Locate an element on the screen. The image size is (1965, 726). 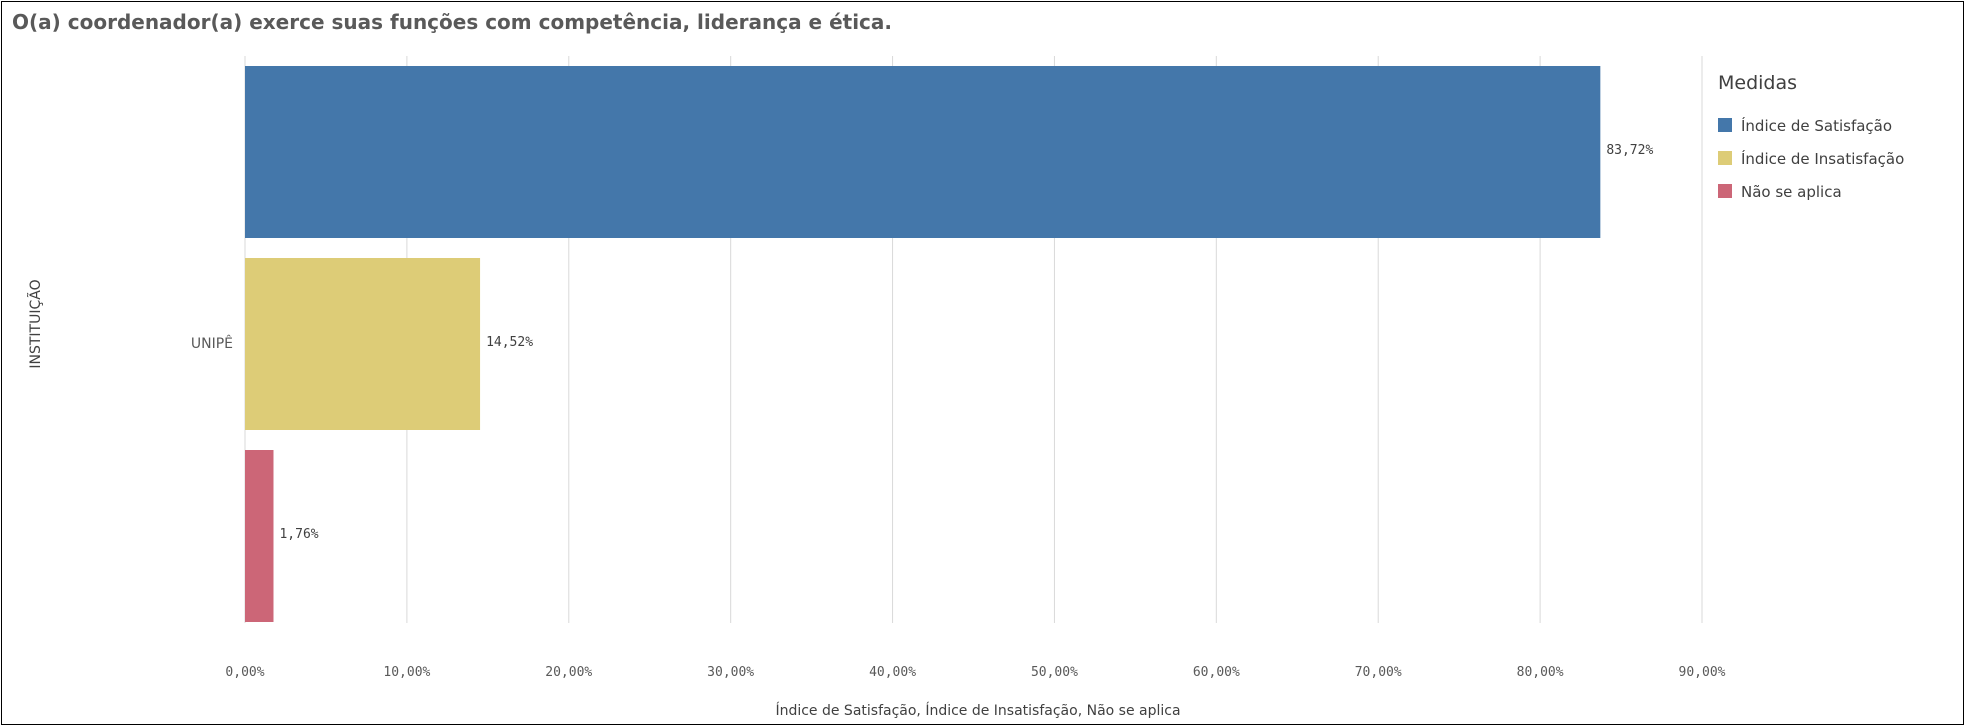
y-axis-title: INSTITUIÇÃO is located at coordinates (35, 323).